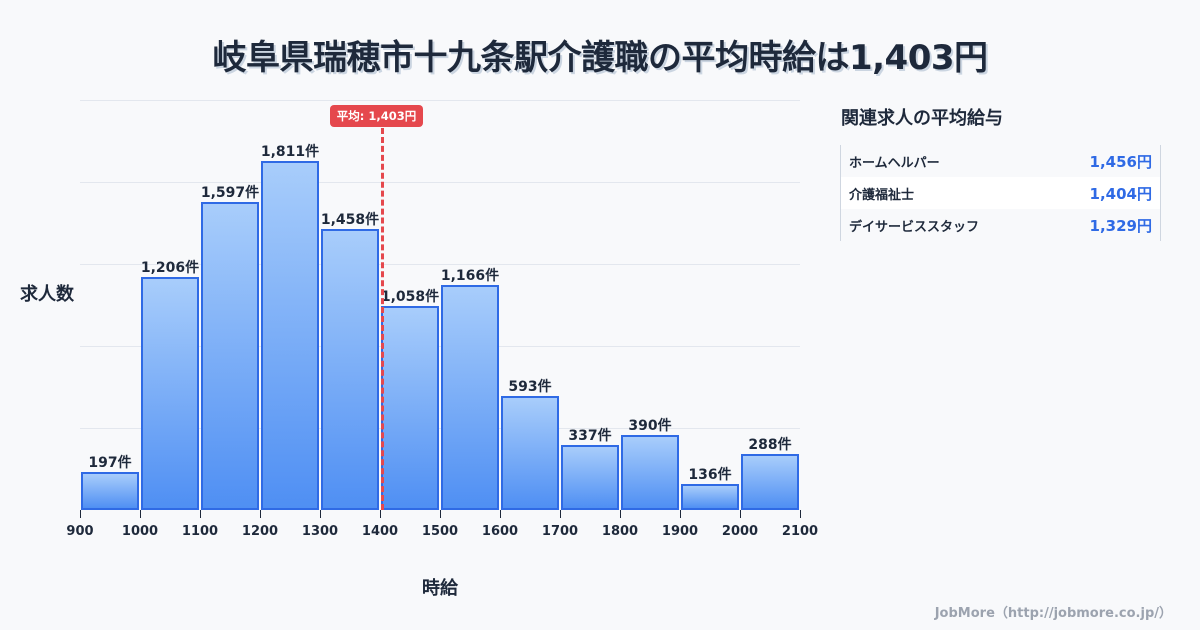  What do you see at coordinates (1000, 225) in the screenshot?
I see `related-job-row: デイサービススタッフ 1,329円` at bounding box center [1000, 225].